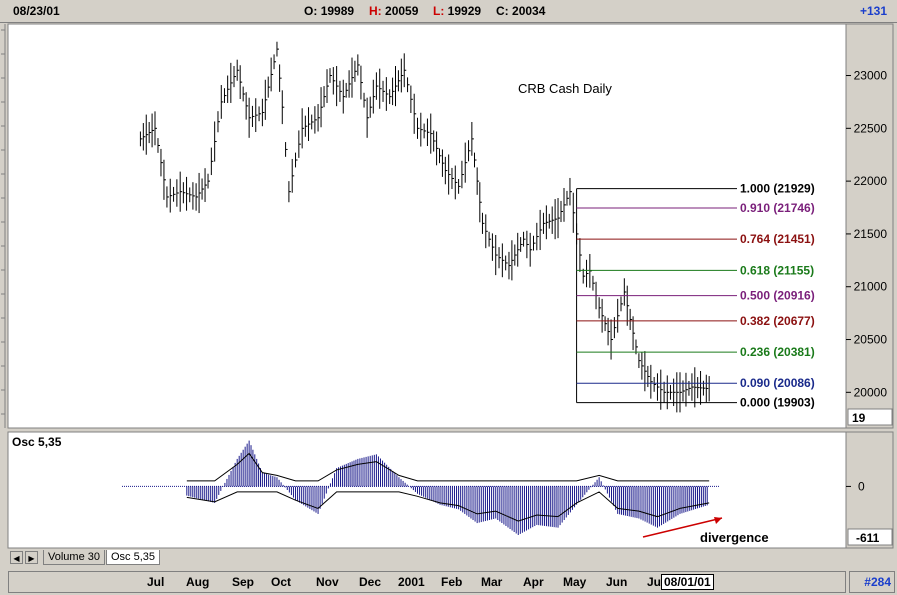  I want to click on osc-tick-label: 0, so click(861, 486).